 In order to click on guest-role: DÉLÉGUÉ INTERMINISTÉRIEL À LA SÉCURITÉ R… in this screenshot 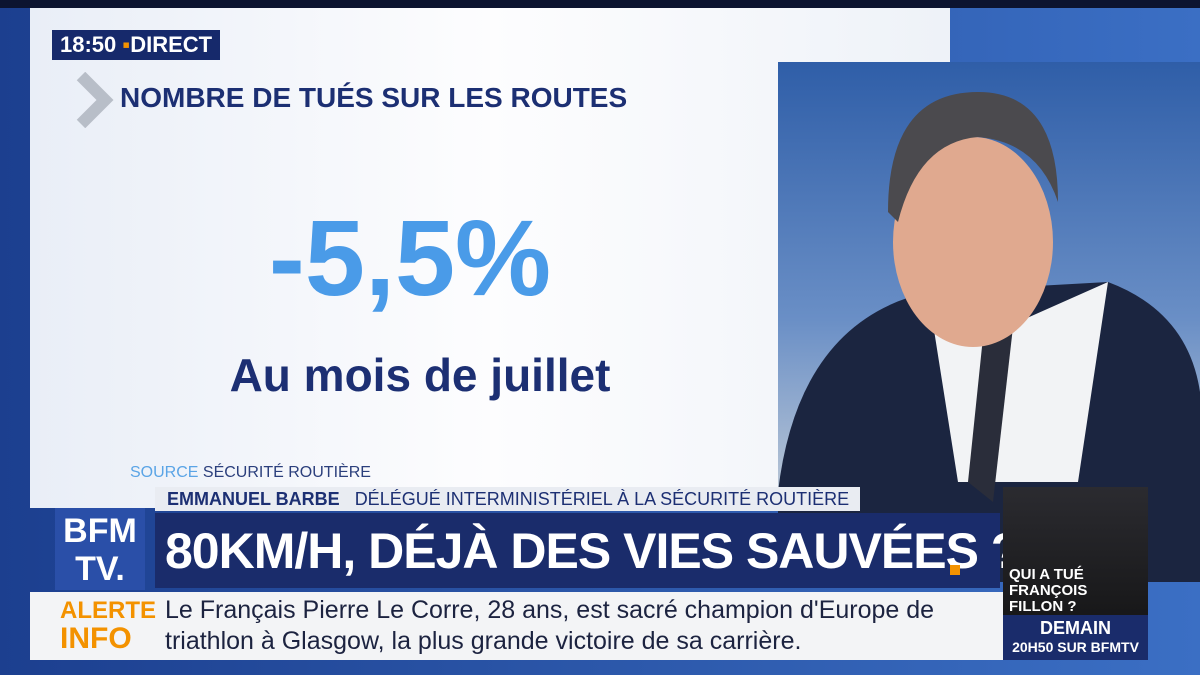, I will do `click(602, 499)`.